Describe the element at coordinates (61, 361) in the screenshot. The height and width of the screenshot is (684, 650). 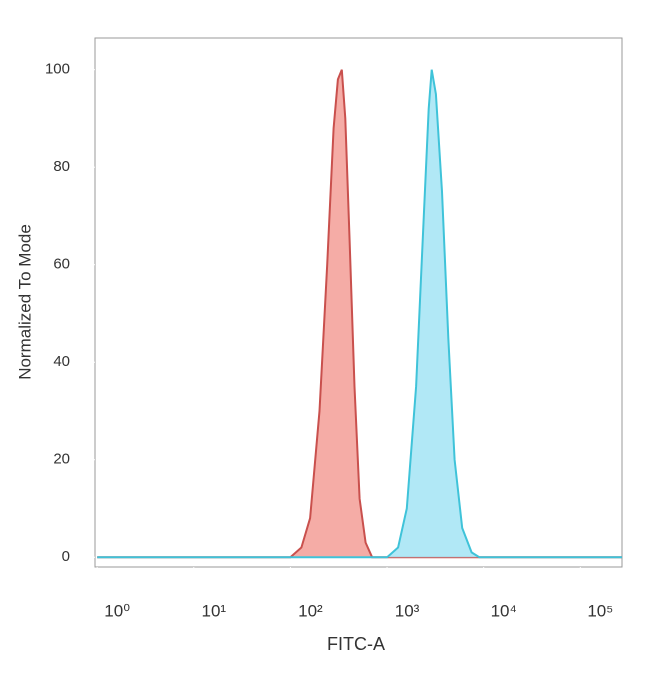
I see `y-tick-label: 40` at that location.